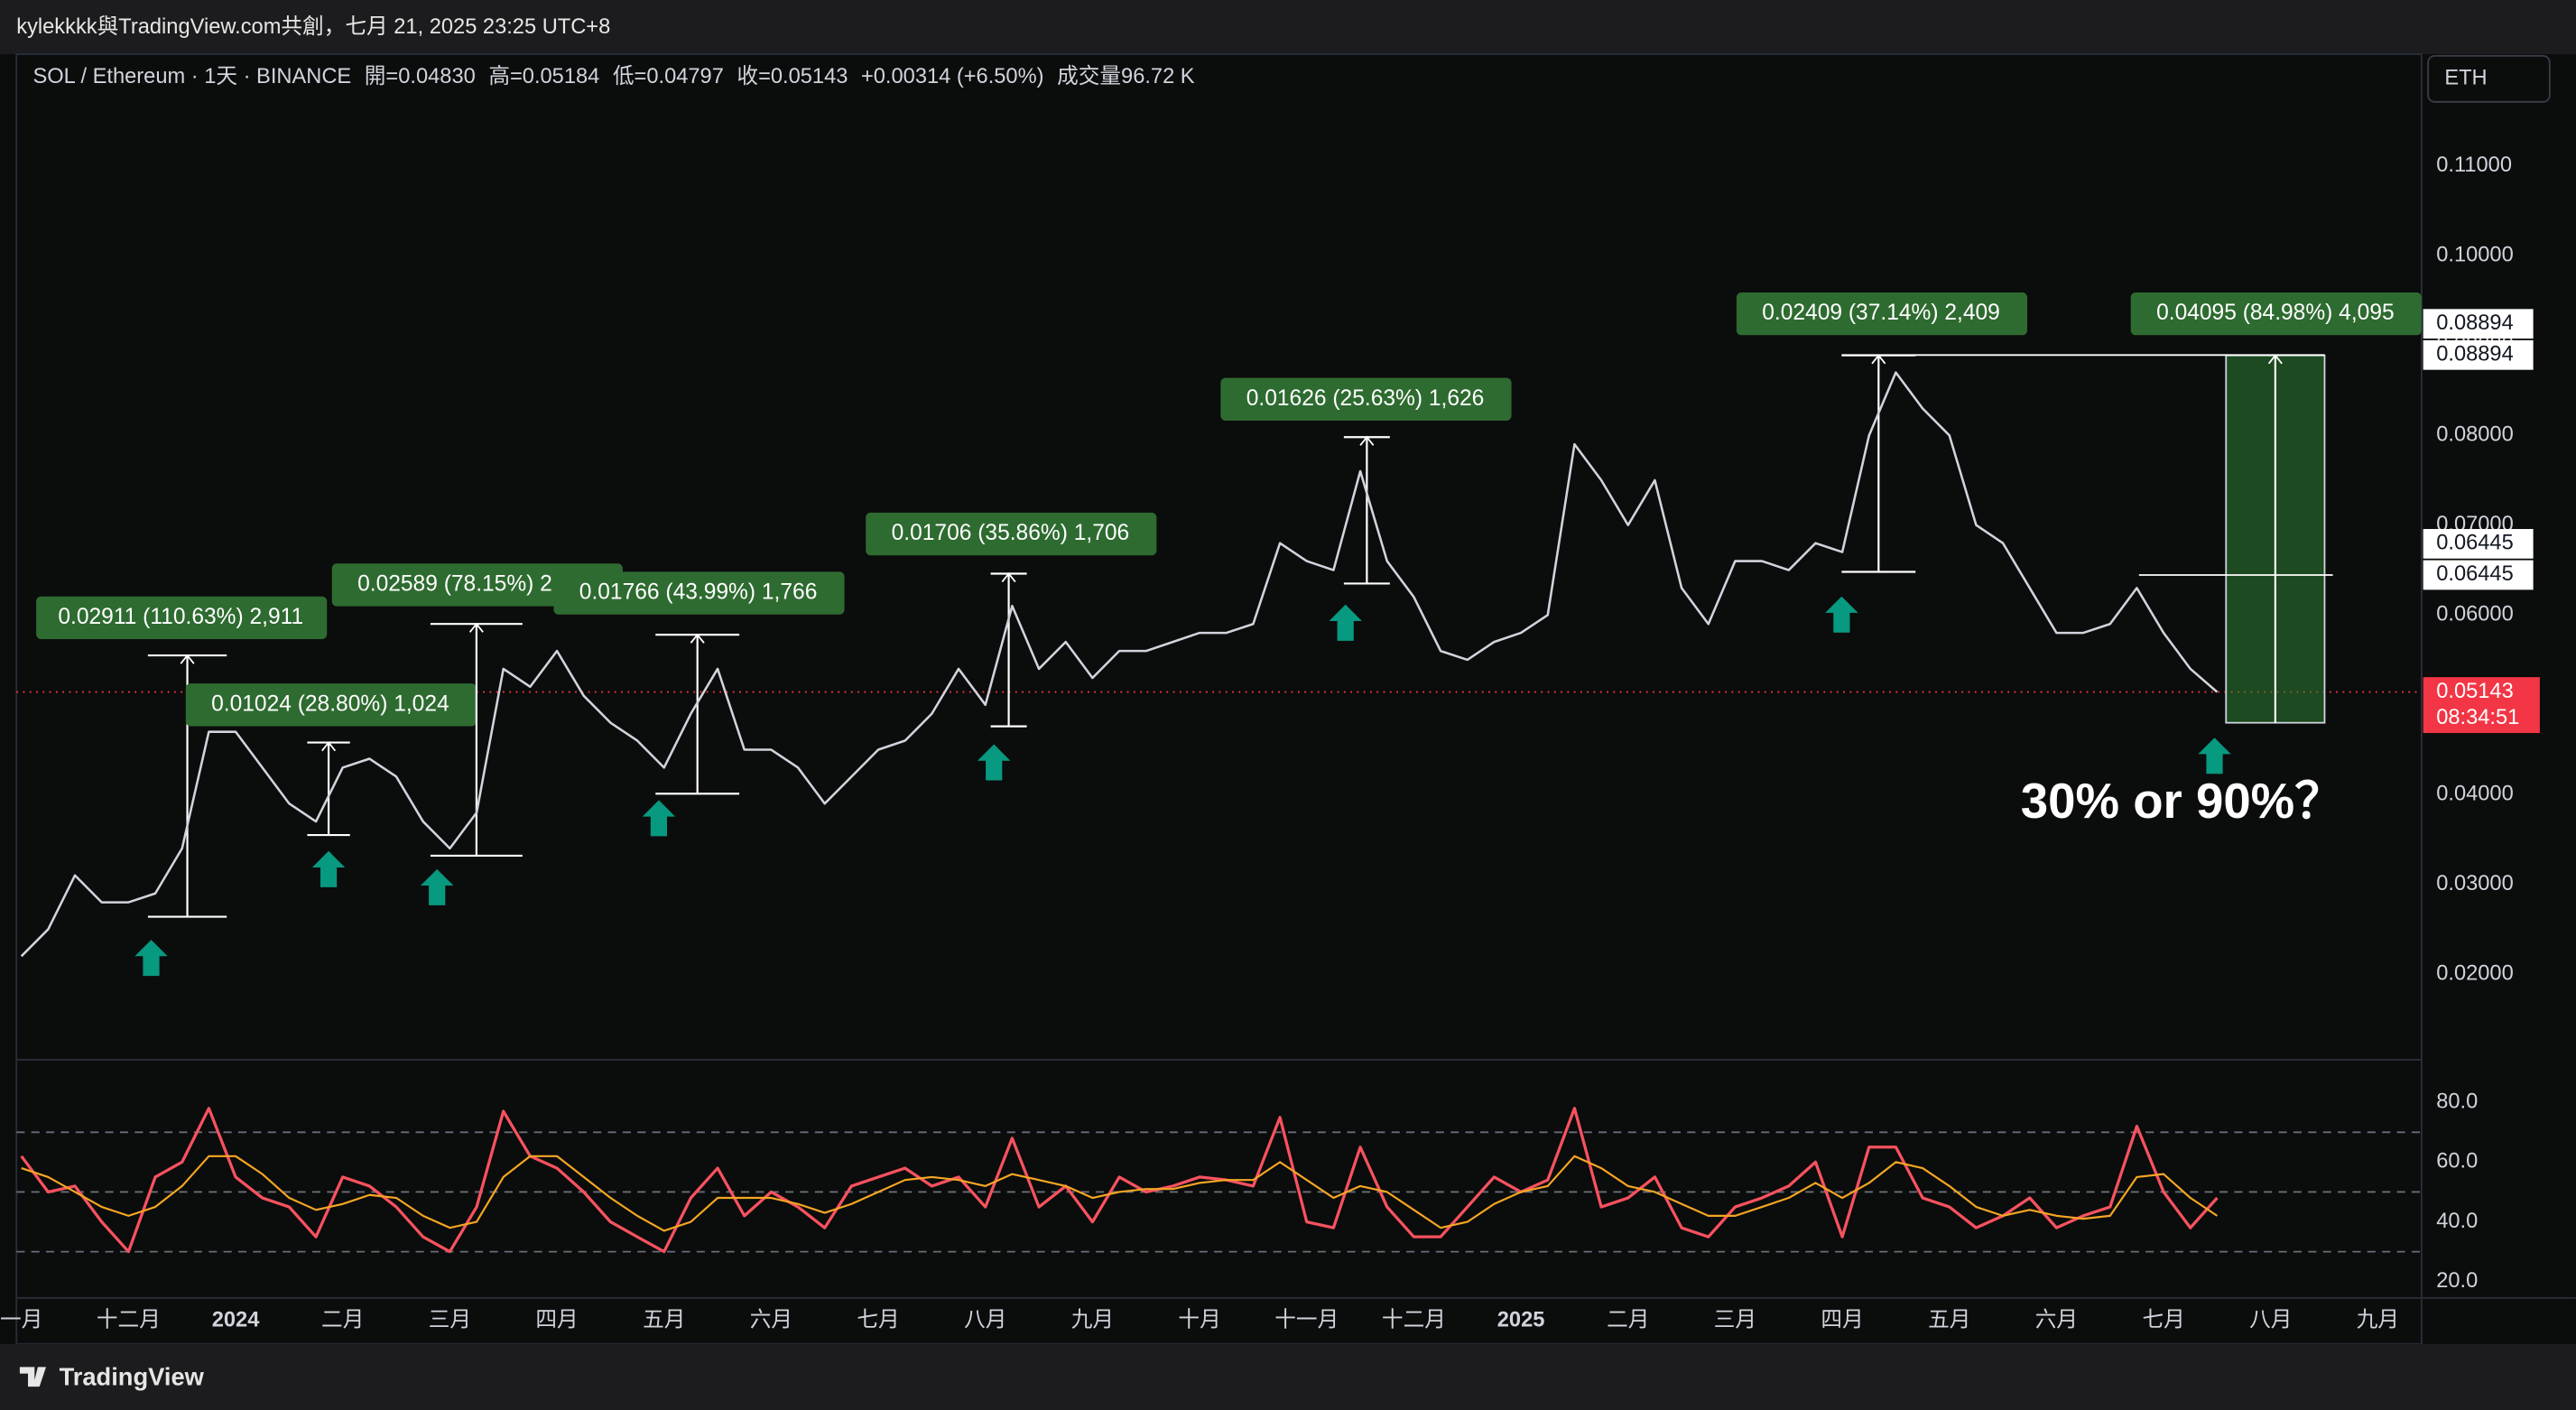  What do you see at coordinates (668, 76) in the screenshot?
I see `legend-item: 低=0.04797` at bounding box center [668, 76].